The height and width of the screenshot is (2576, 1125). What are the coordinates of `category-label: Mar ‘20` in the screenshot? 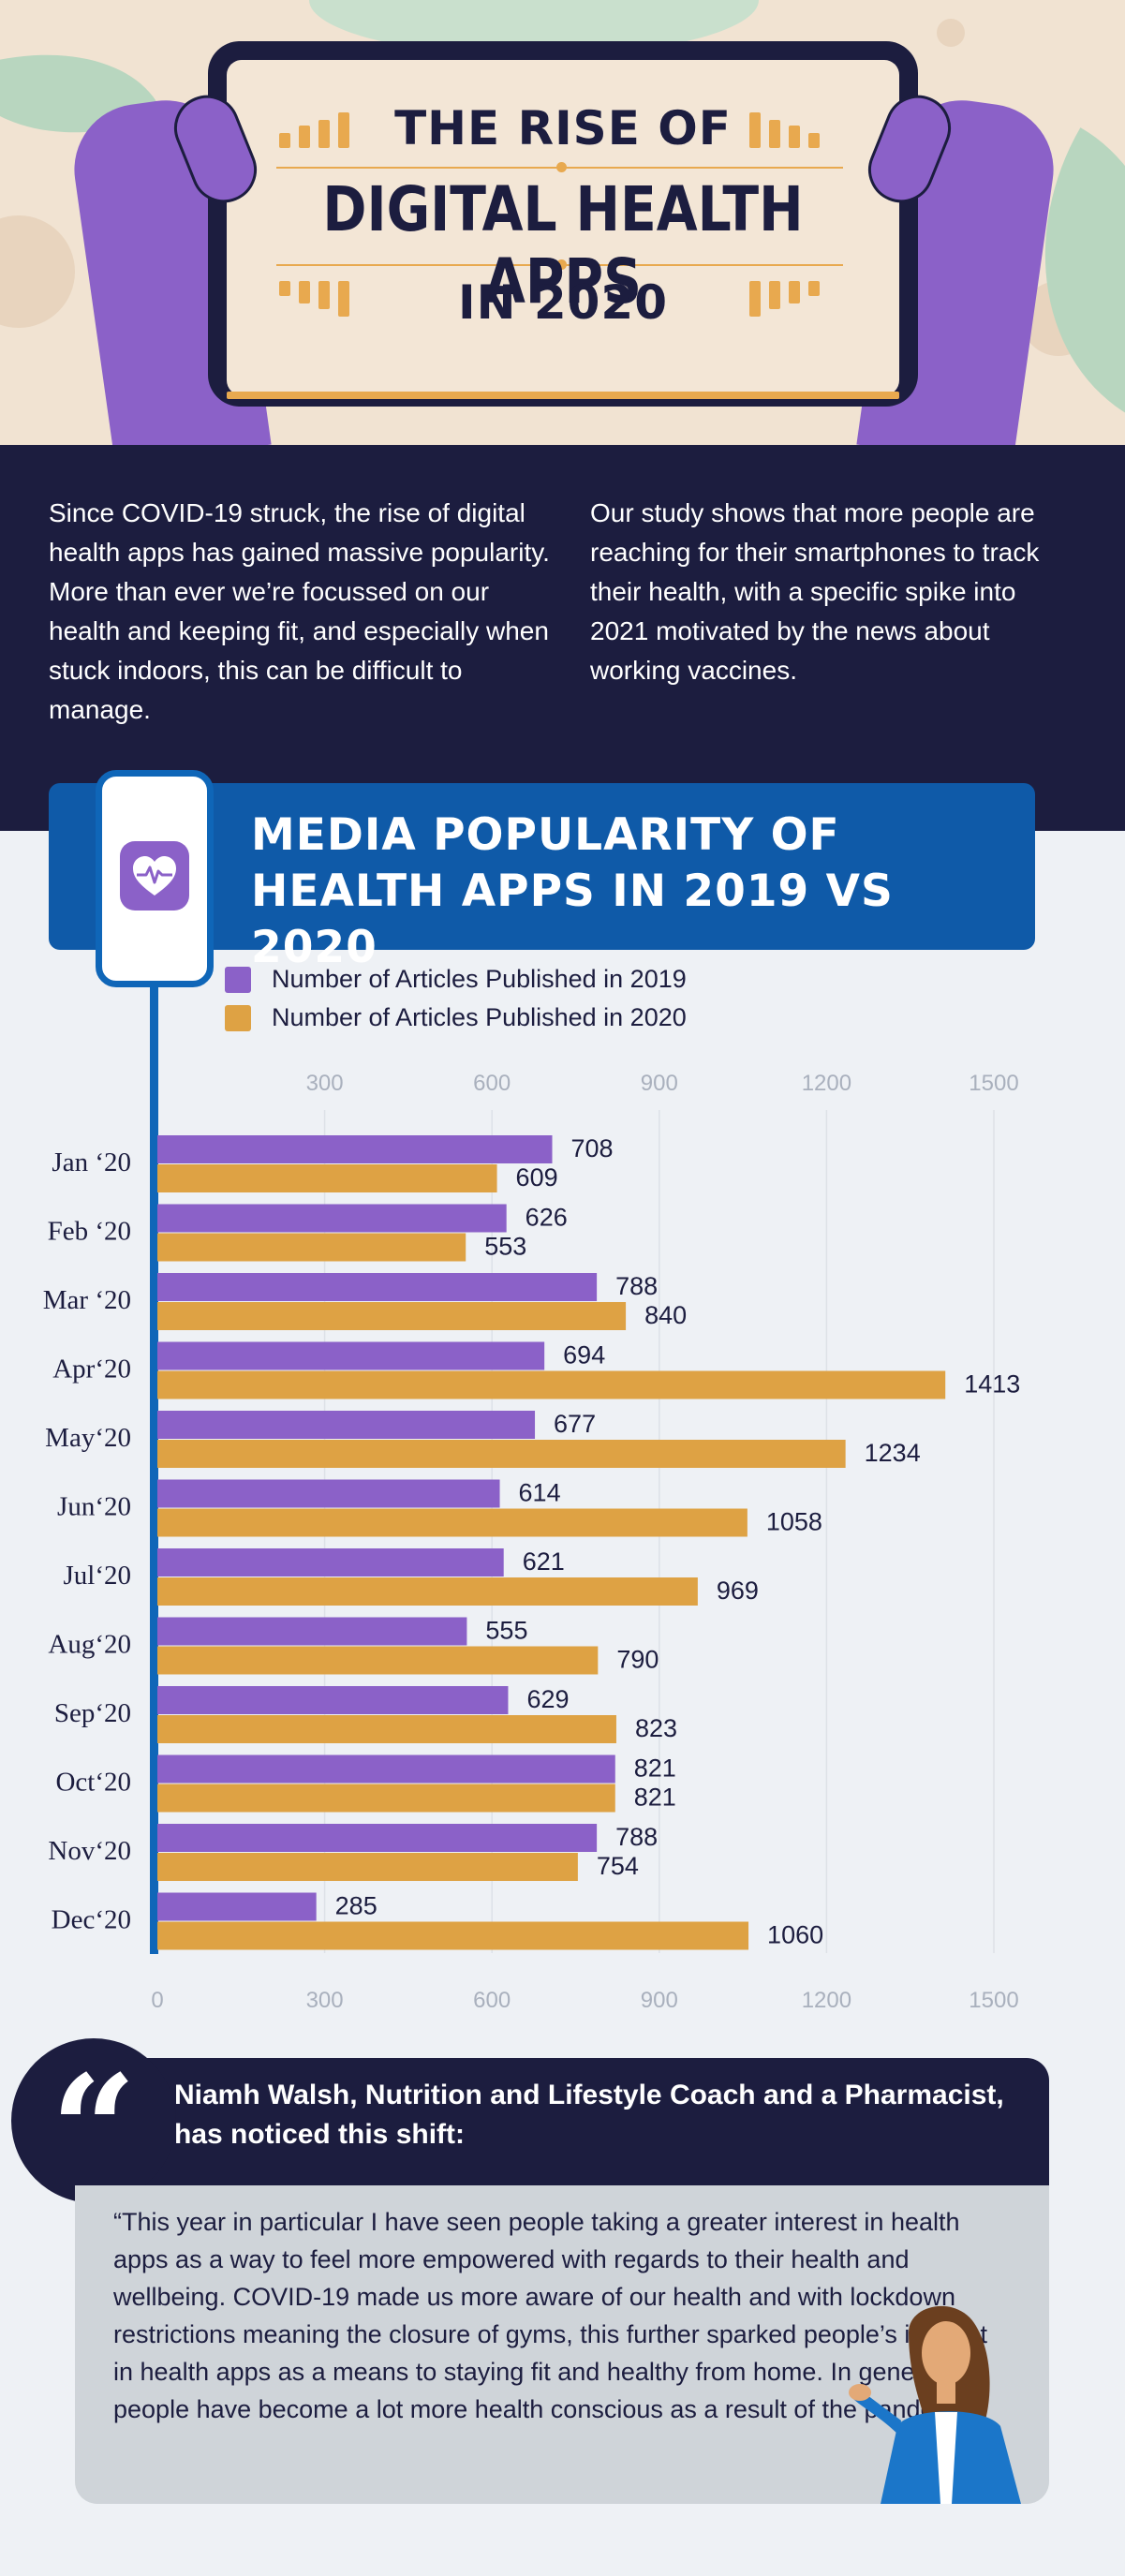 It's located at (87, 1300).